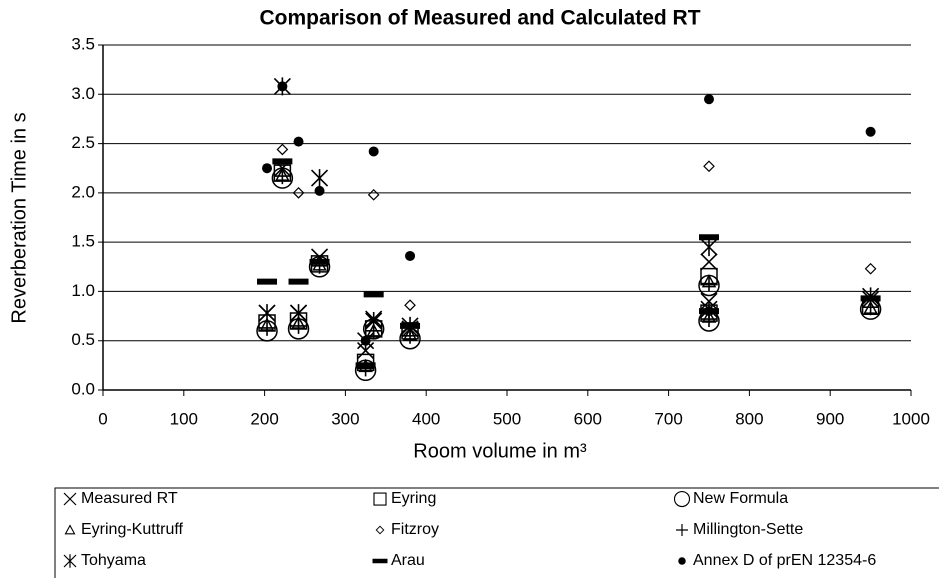 The width and height of the screenshot is (939, 578). What do you see at coordinates (740, 498) in the screenshot?
I see `legend-label: New Formula` at bounding box center [740, 498].